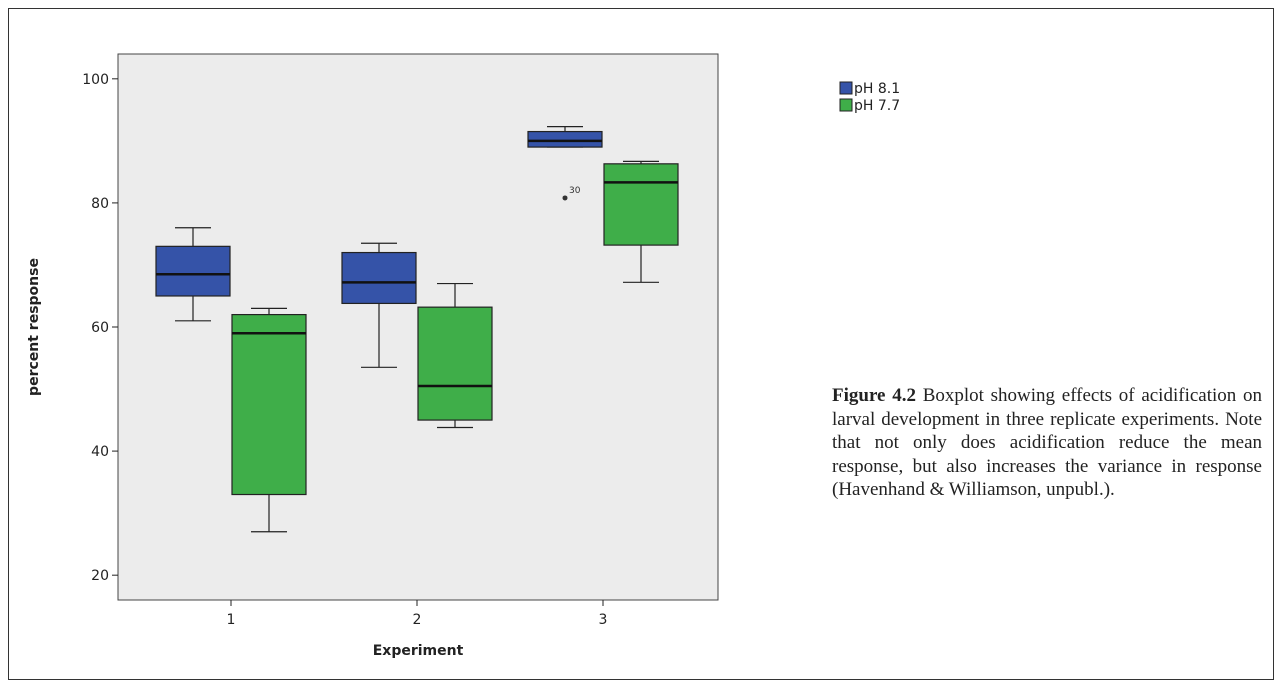 The height and width of the screenshot is (688, 1284). I want to click on y-tick-label: 40, so click(100, 452).